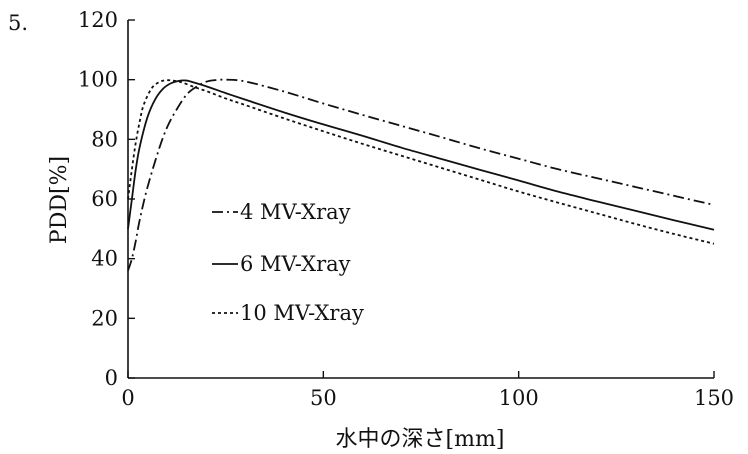 This screenshot has width=748, height=454. Describe the element at coordinates (295, 212) in the screenshot. I see `legend-label-4-mv-xray: 4 MV-Xray` at that location.